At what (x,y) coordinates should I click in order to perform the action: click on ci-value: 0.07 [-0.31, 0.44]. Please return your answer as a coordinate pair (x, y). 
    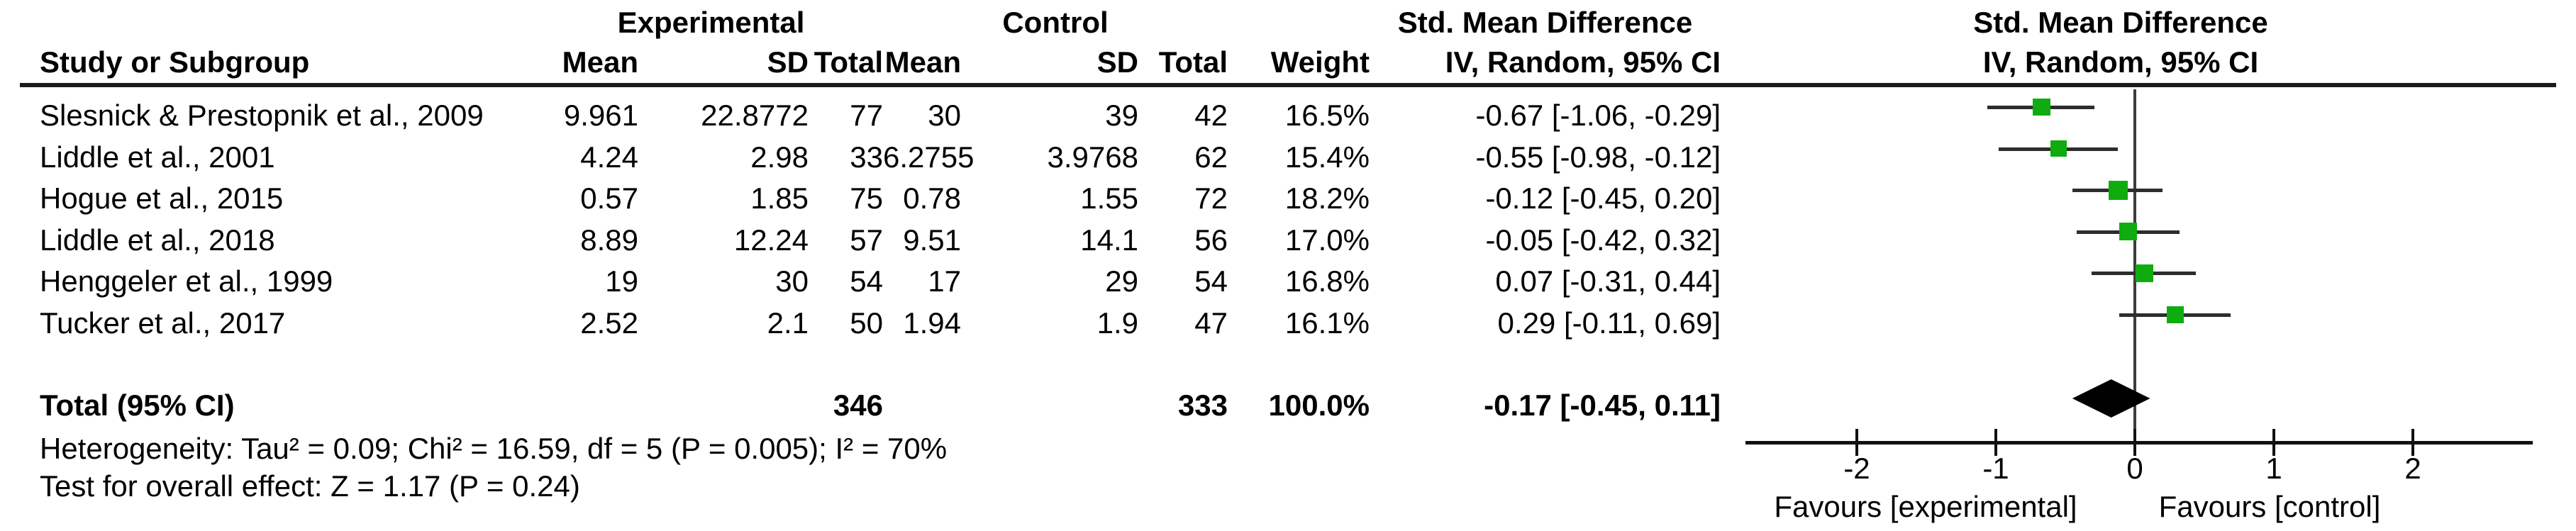
    Looking at the image, I should click on (1608, 281).